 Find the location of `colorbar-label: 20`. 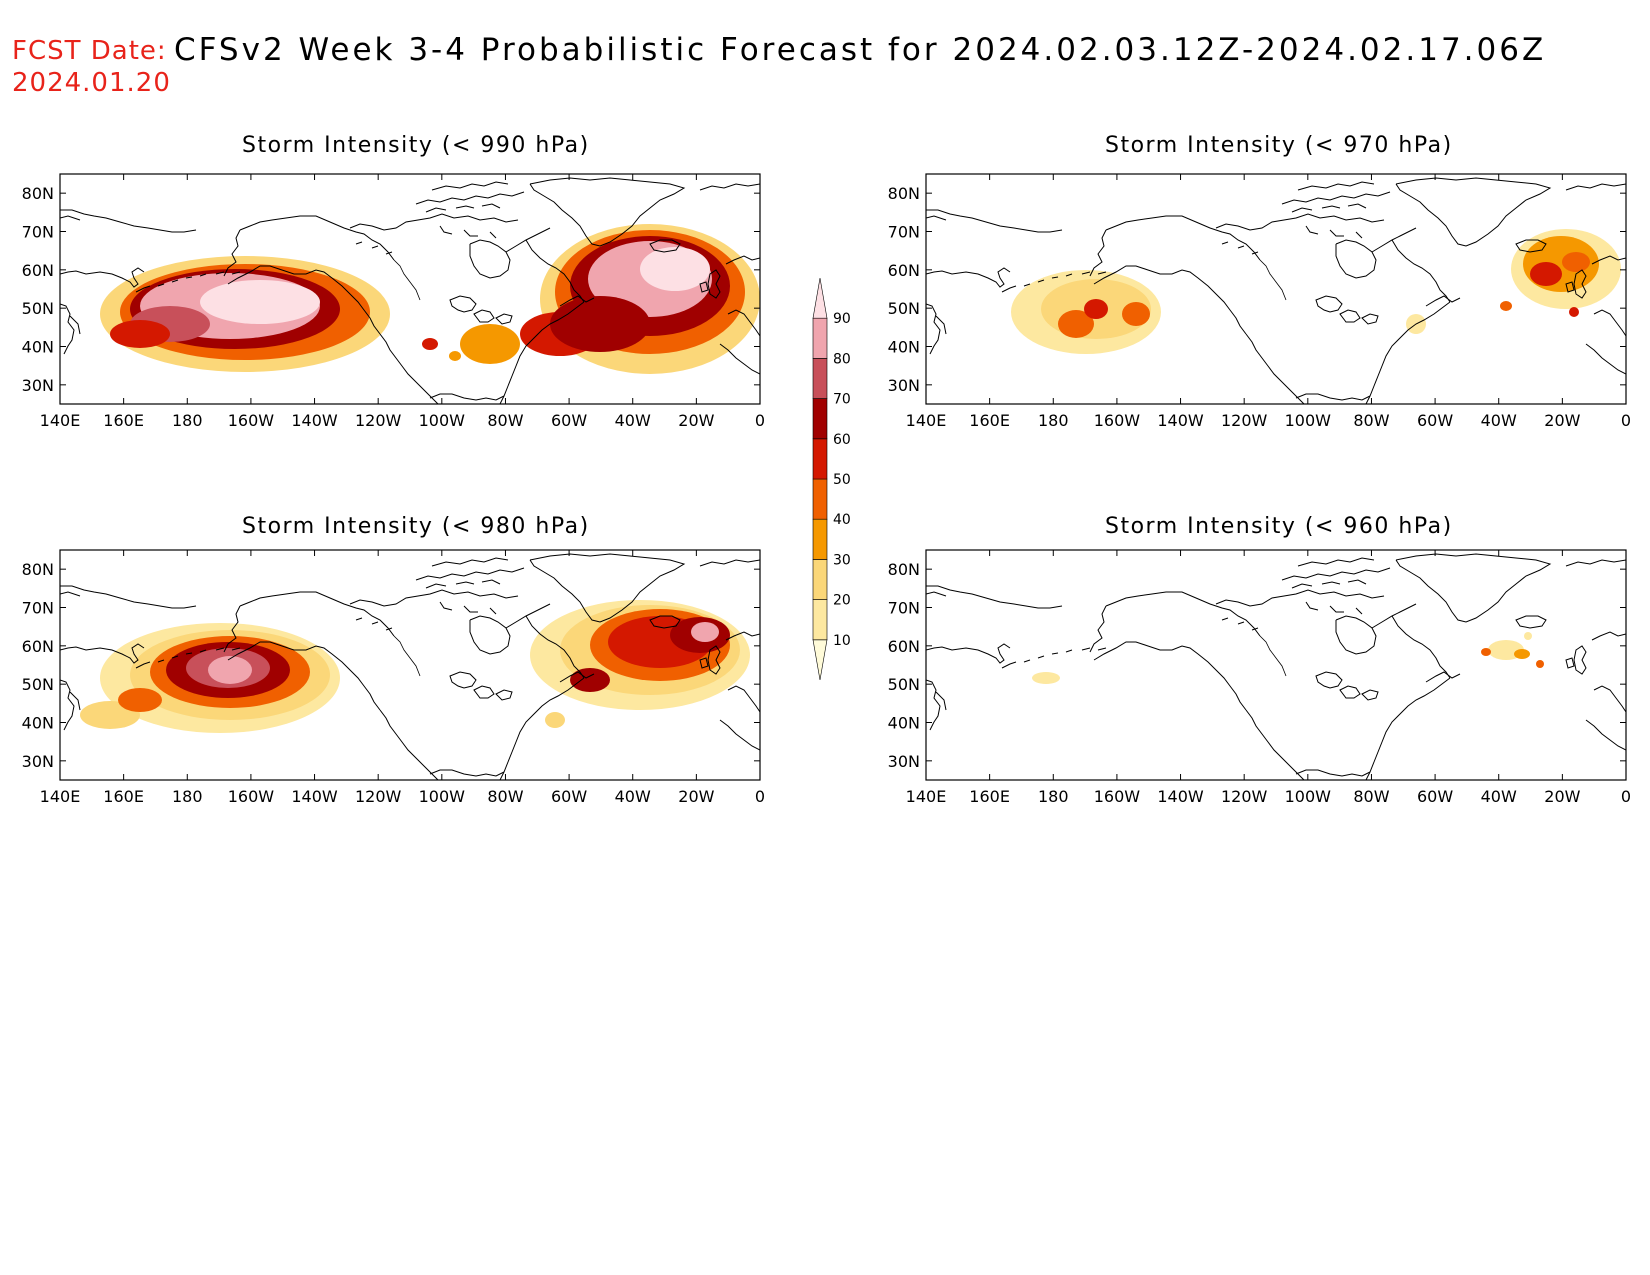

colorbar-label: 20 is located at coordinates (842, 601).